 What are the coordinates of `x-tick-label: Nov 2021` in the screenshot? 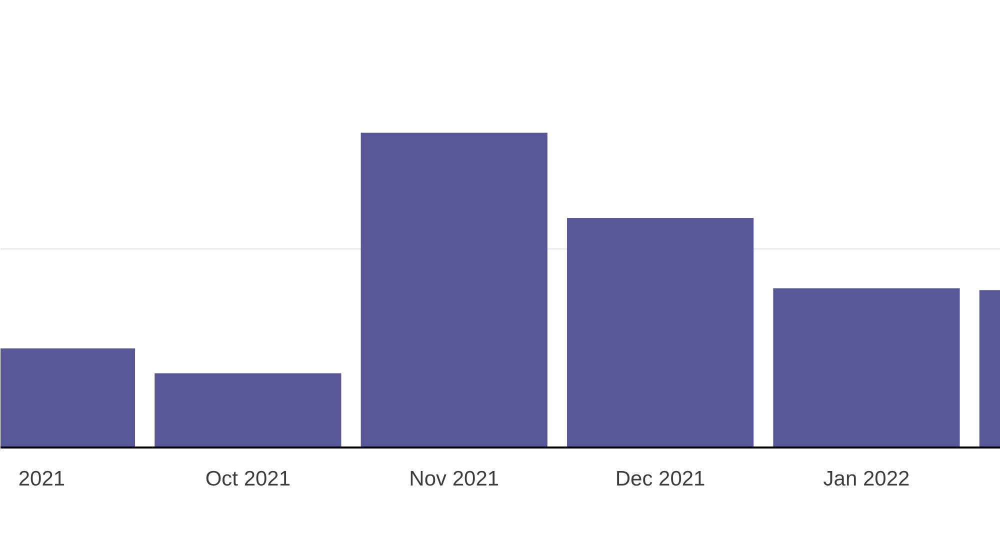 It's located at (454, 479).